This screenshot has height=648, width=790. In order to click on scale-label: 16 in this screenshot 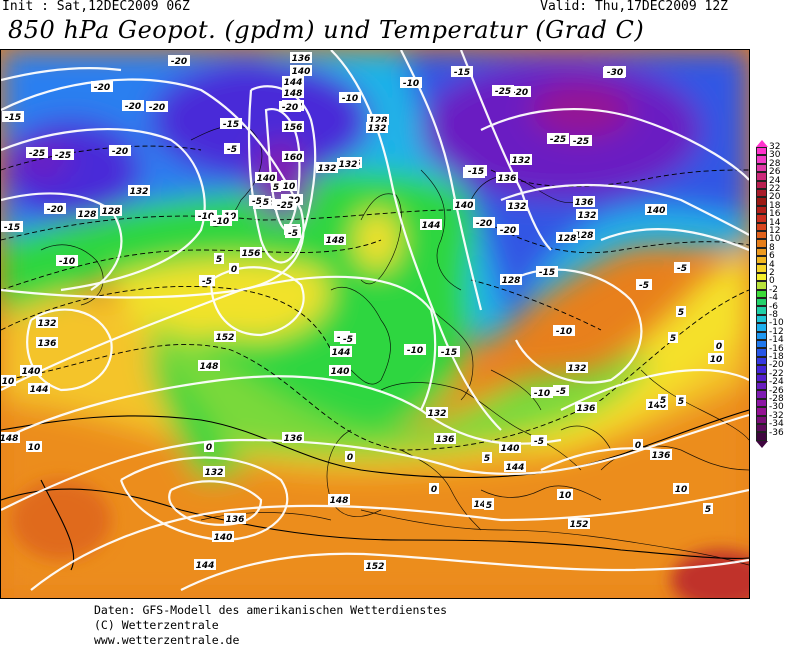, I will do `click(775, 214)`.